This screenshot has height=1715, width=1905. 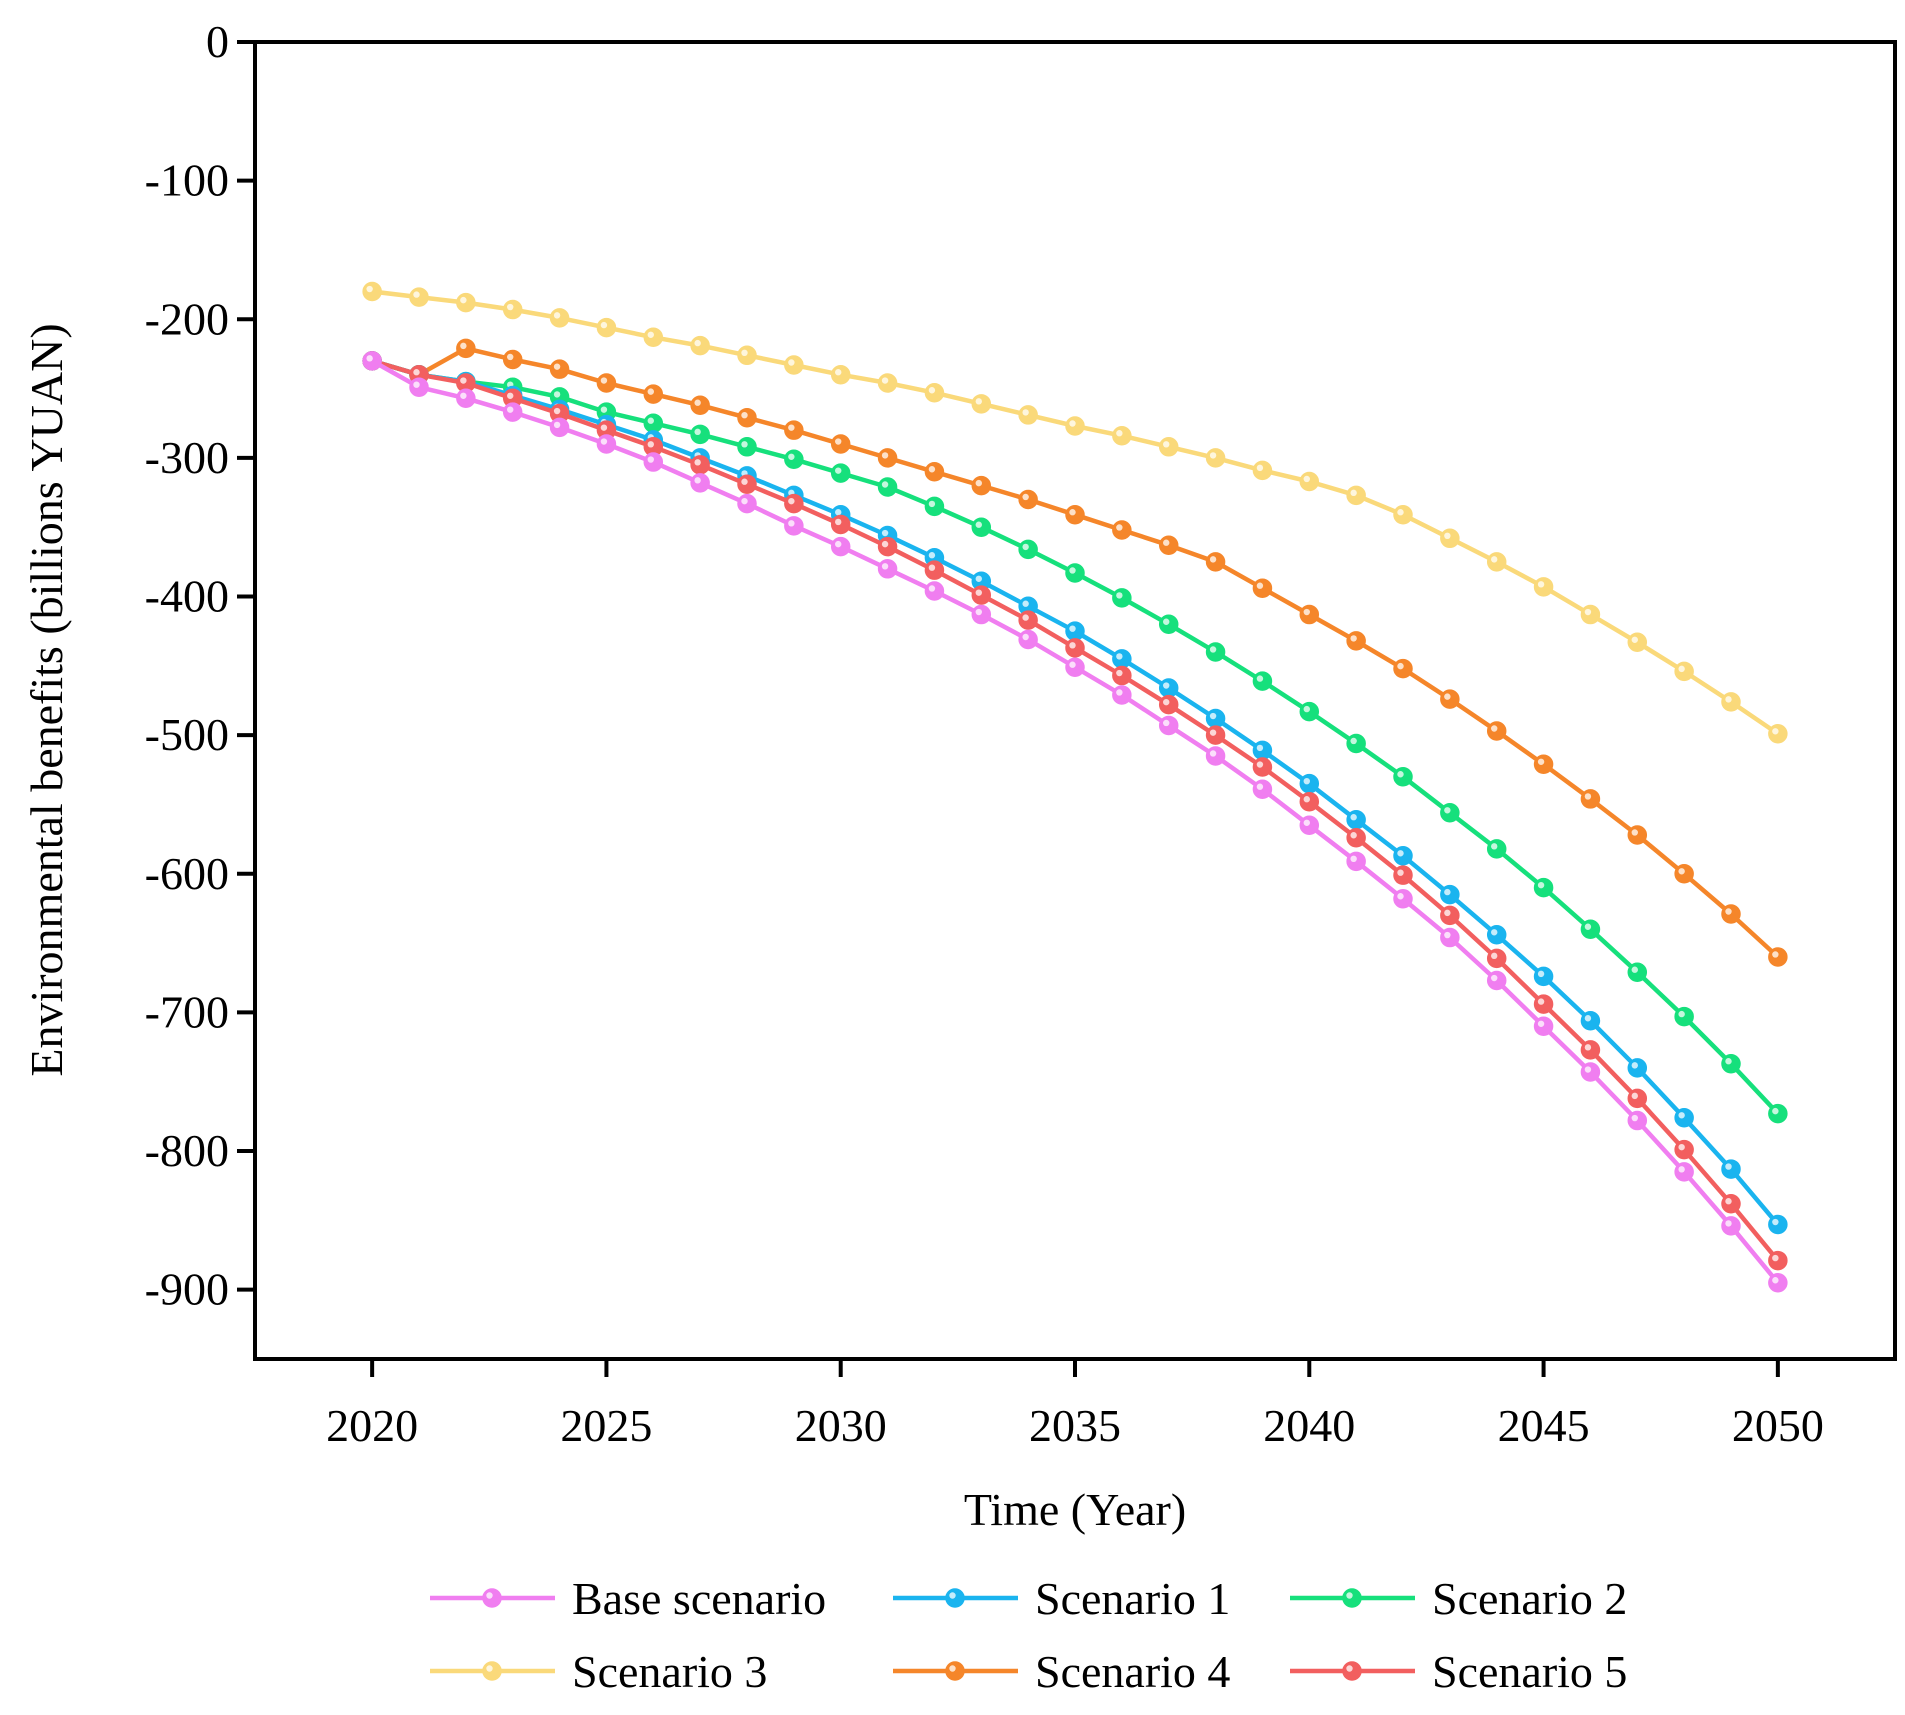 I want to click on y-tick-label: 0, so click(x=217, y=41).